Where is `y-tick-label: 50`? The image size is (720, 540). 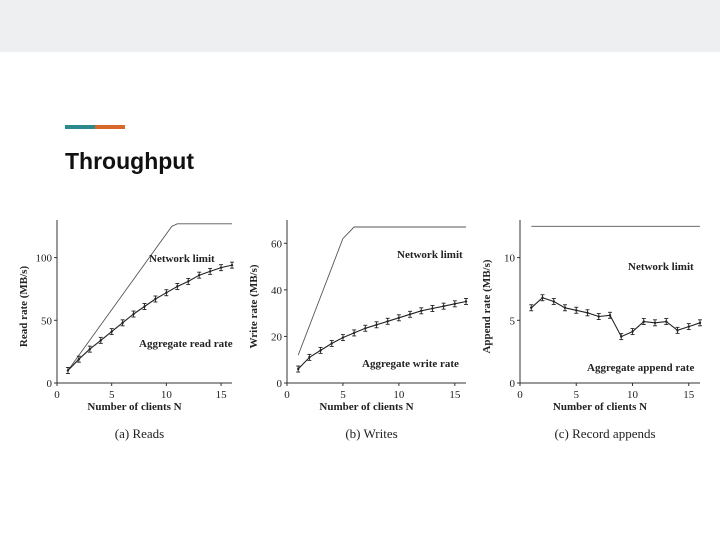 y-tick-label: 50 is located at coordinates (47, 321).